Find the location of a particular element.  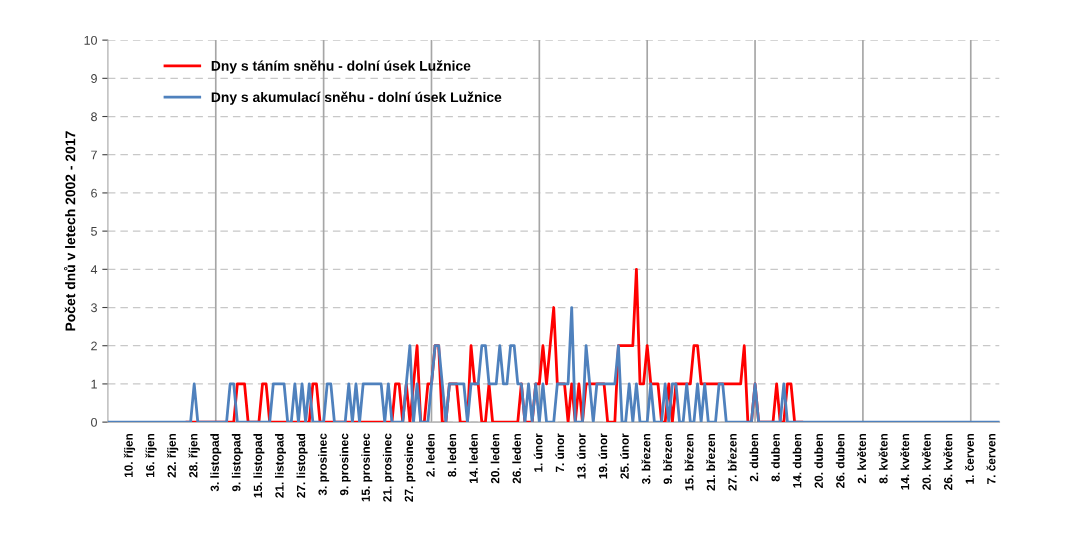

x-tick-label: 3. březen is located at coordinates (646, 459).